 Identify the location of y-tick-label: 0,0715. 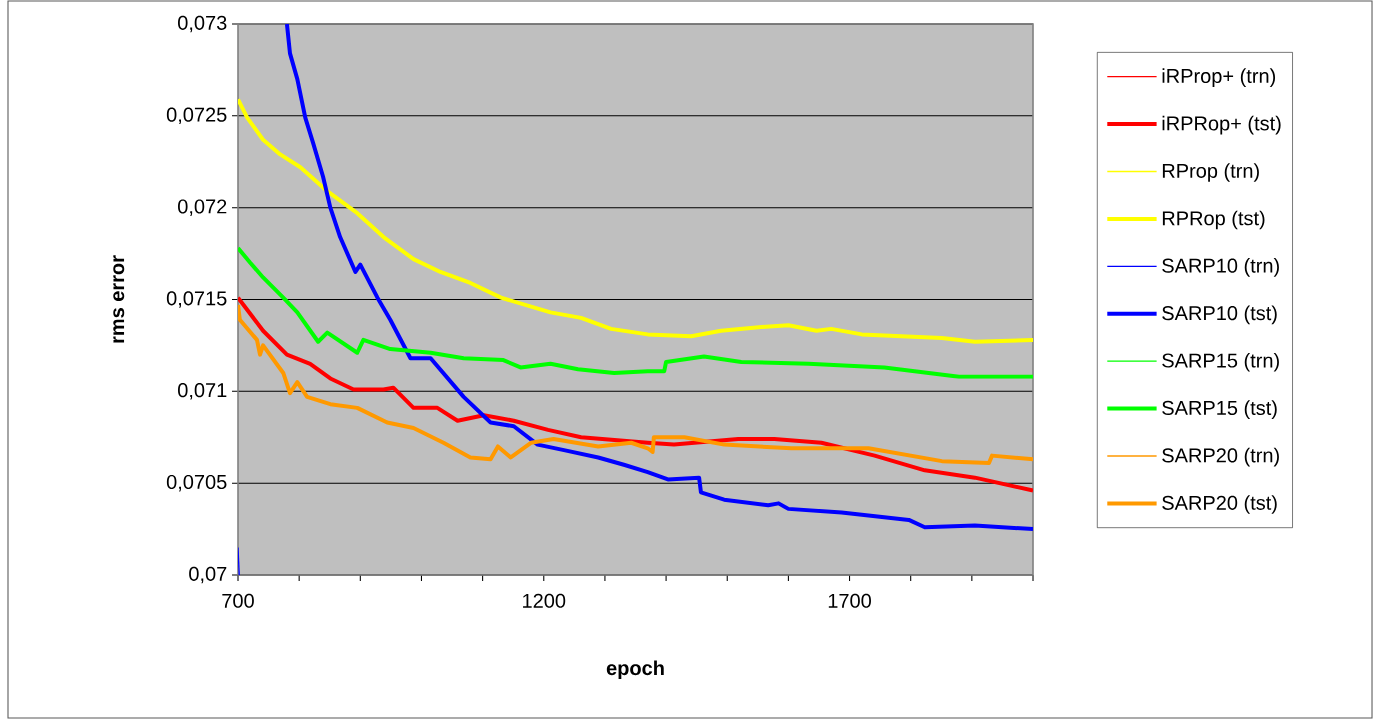
(196, 299).